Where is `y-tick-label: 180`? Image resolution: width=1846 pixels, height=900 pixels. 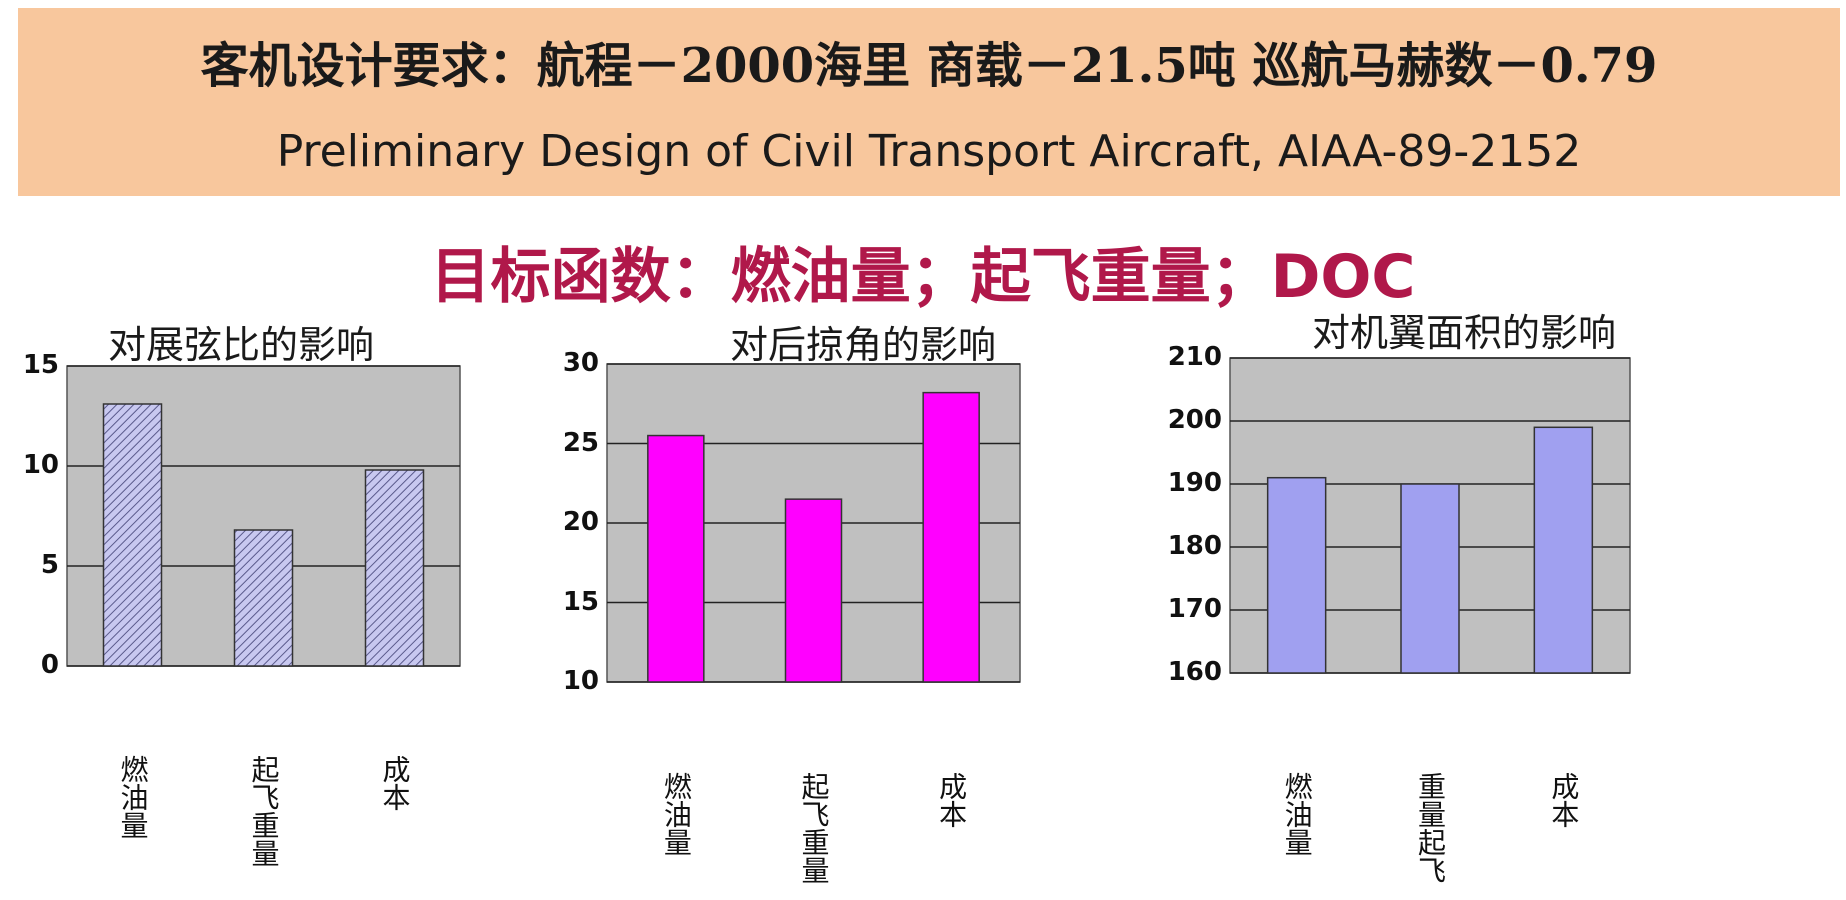
y-tick-label: 180 is located at coordinates (1194, 546).